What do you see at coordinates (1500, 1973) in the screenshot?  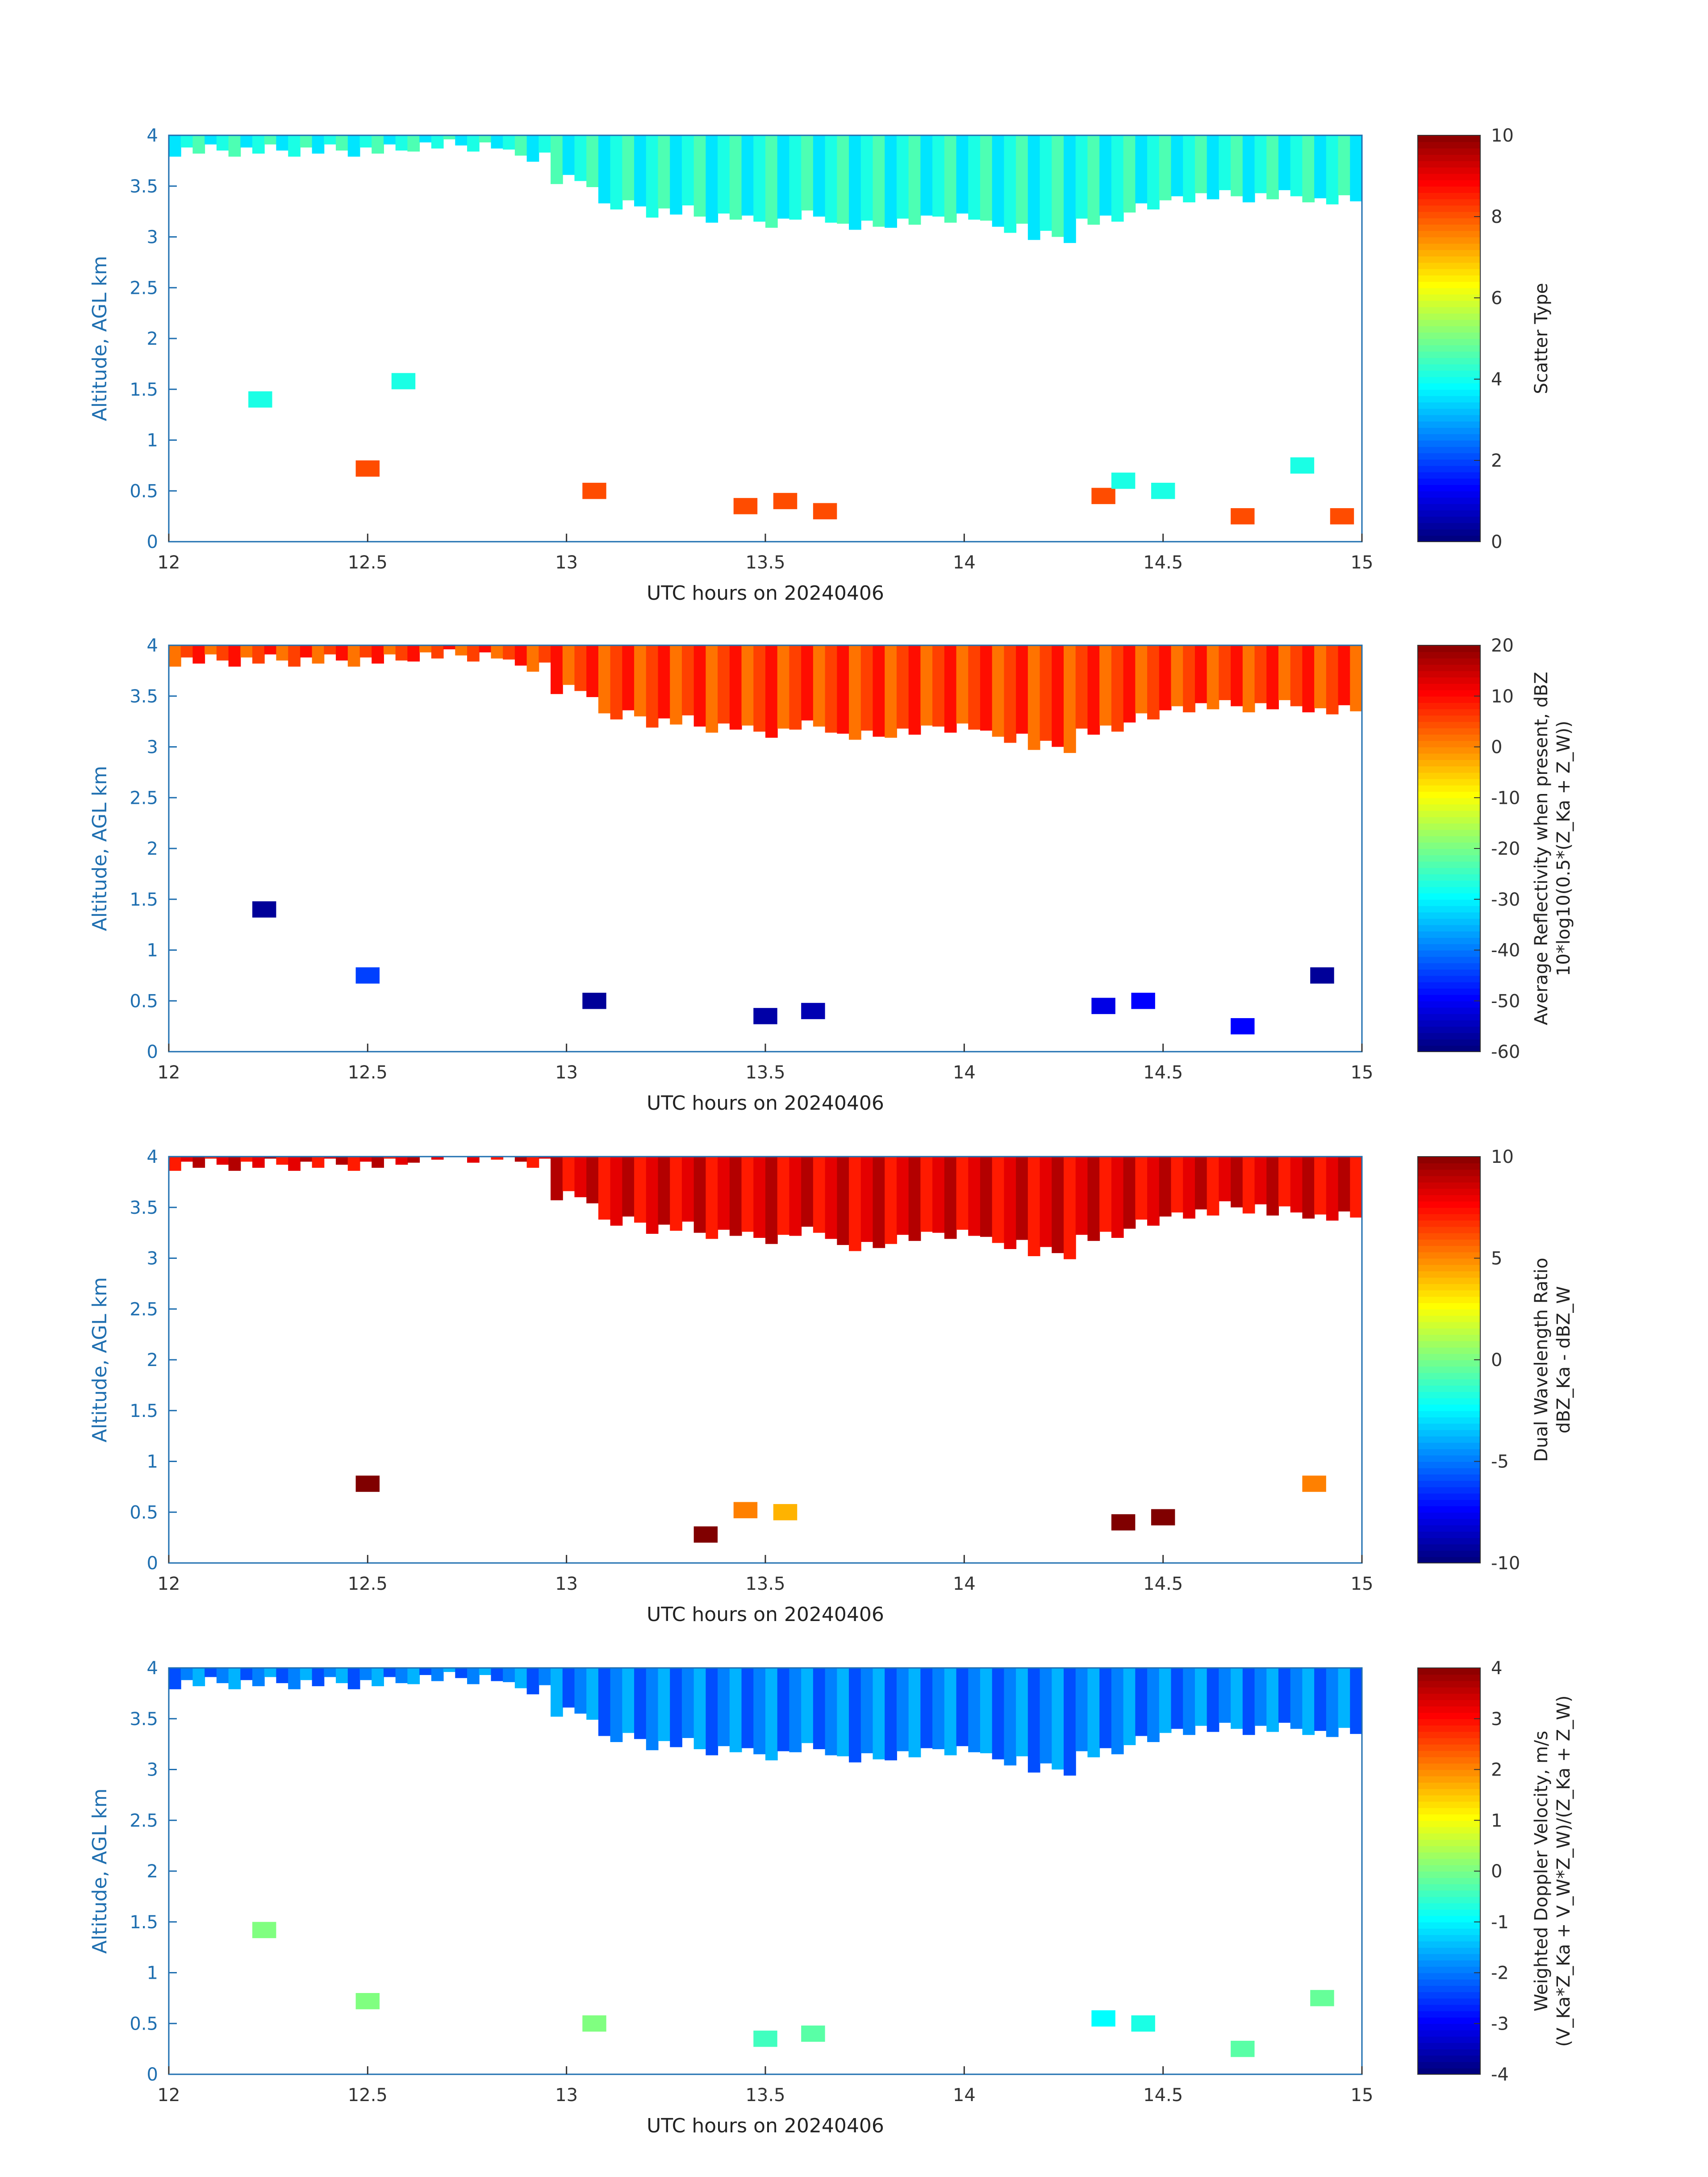 I see `colorbar-tick-label: -2` at bounding box center [1500, 1973].